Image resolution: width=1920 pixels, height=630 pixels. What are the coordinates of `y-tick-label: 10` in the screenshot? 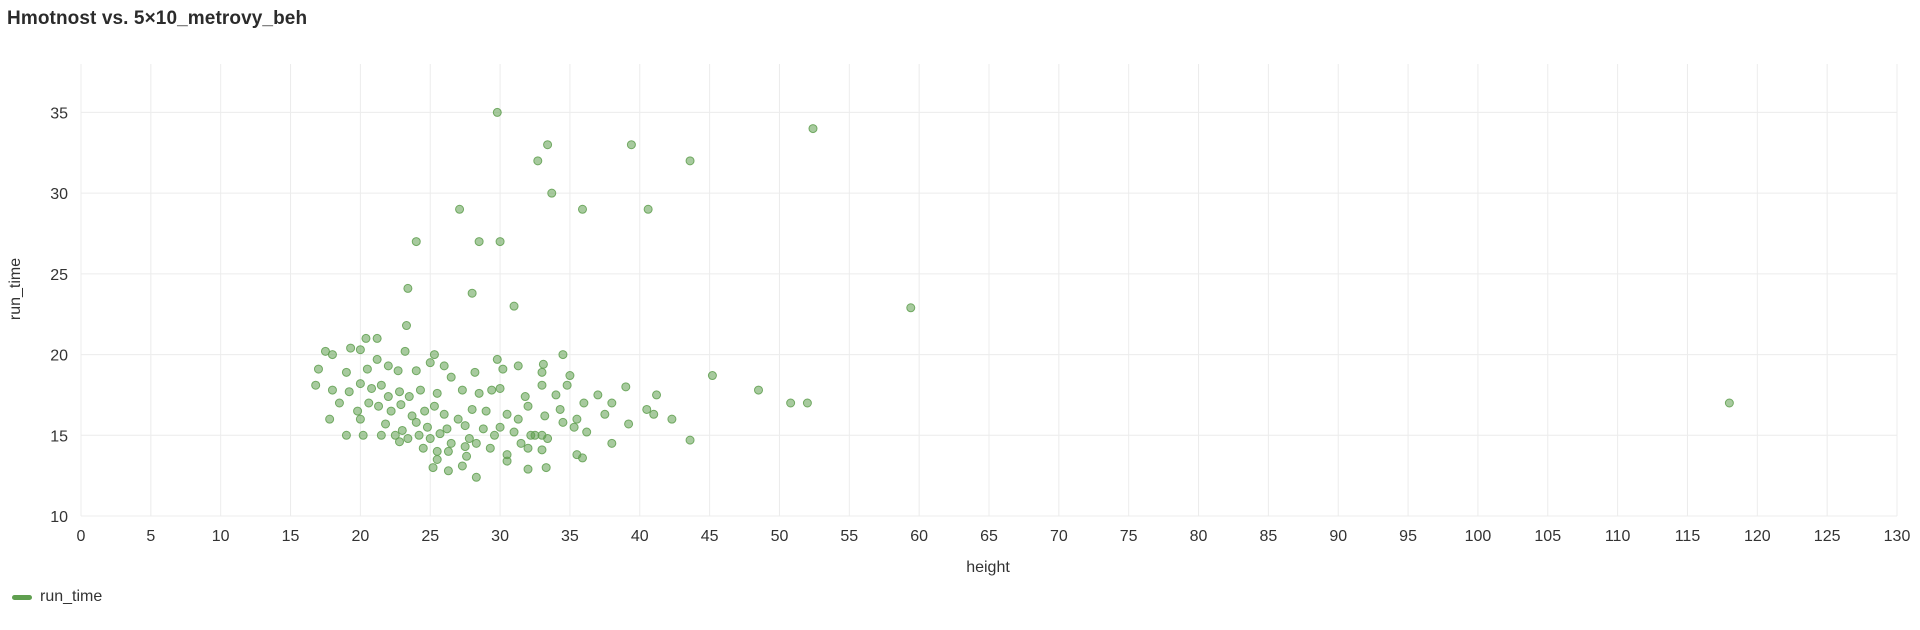 It's located at (59, 517).